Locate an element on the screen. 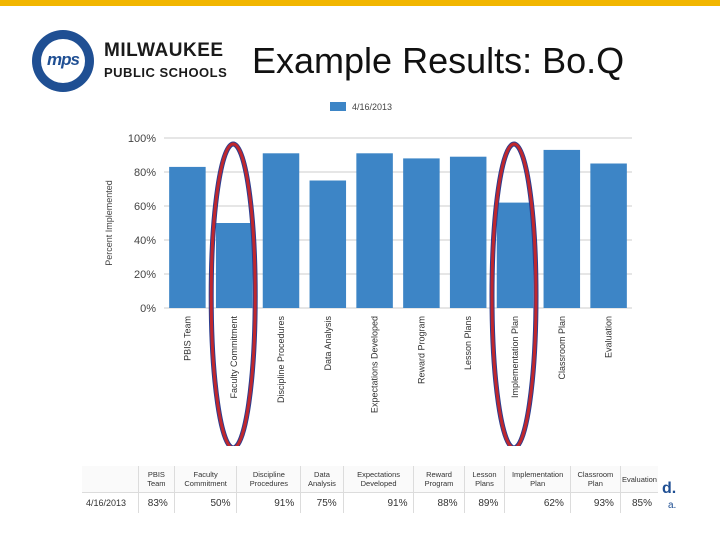 The image size is (720, 540). table-header-cell: Faculty Commitment is located at coordinates (205, 479).